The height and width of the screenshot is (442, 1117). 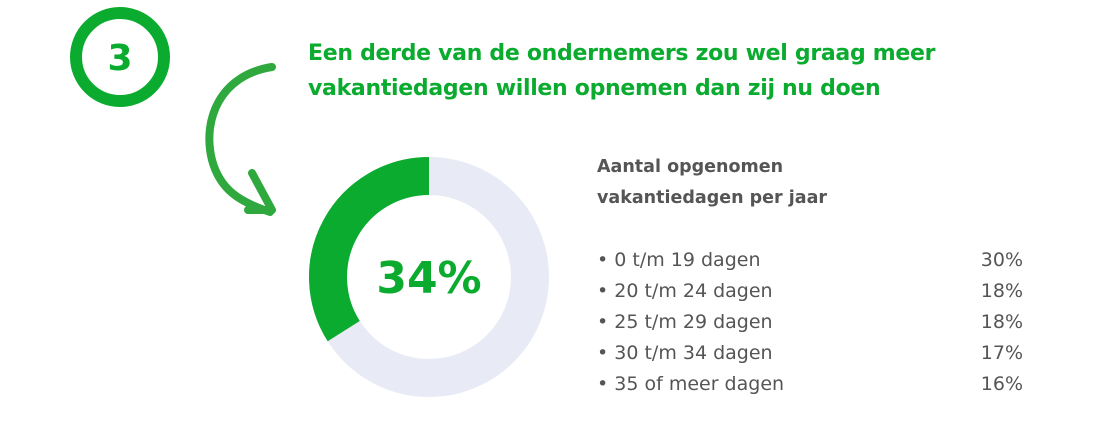 I want to click on item-label: • 25 t/m 29 dagen, so click(x=685, y=322).